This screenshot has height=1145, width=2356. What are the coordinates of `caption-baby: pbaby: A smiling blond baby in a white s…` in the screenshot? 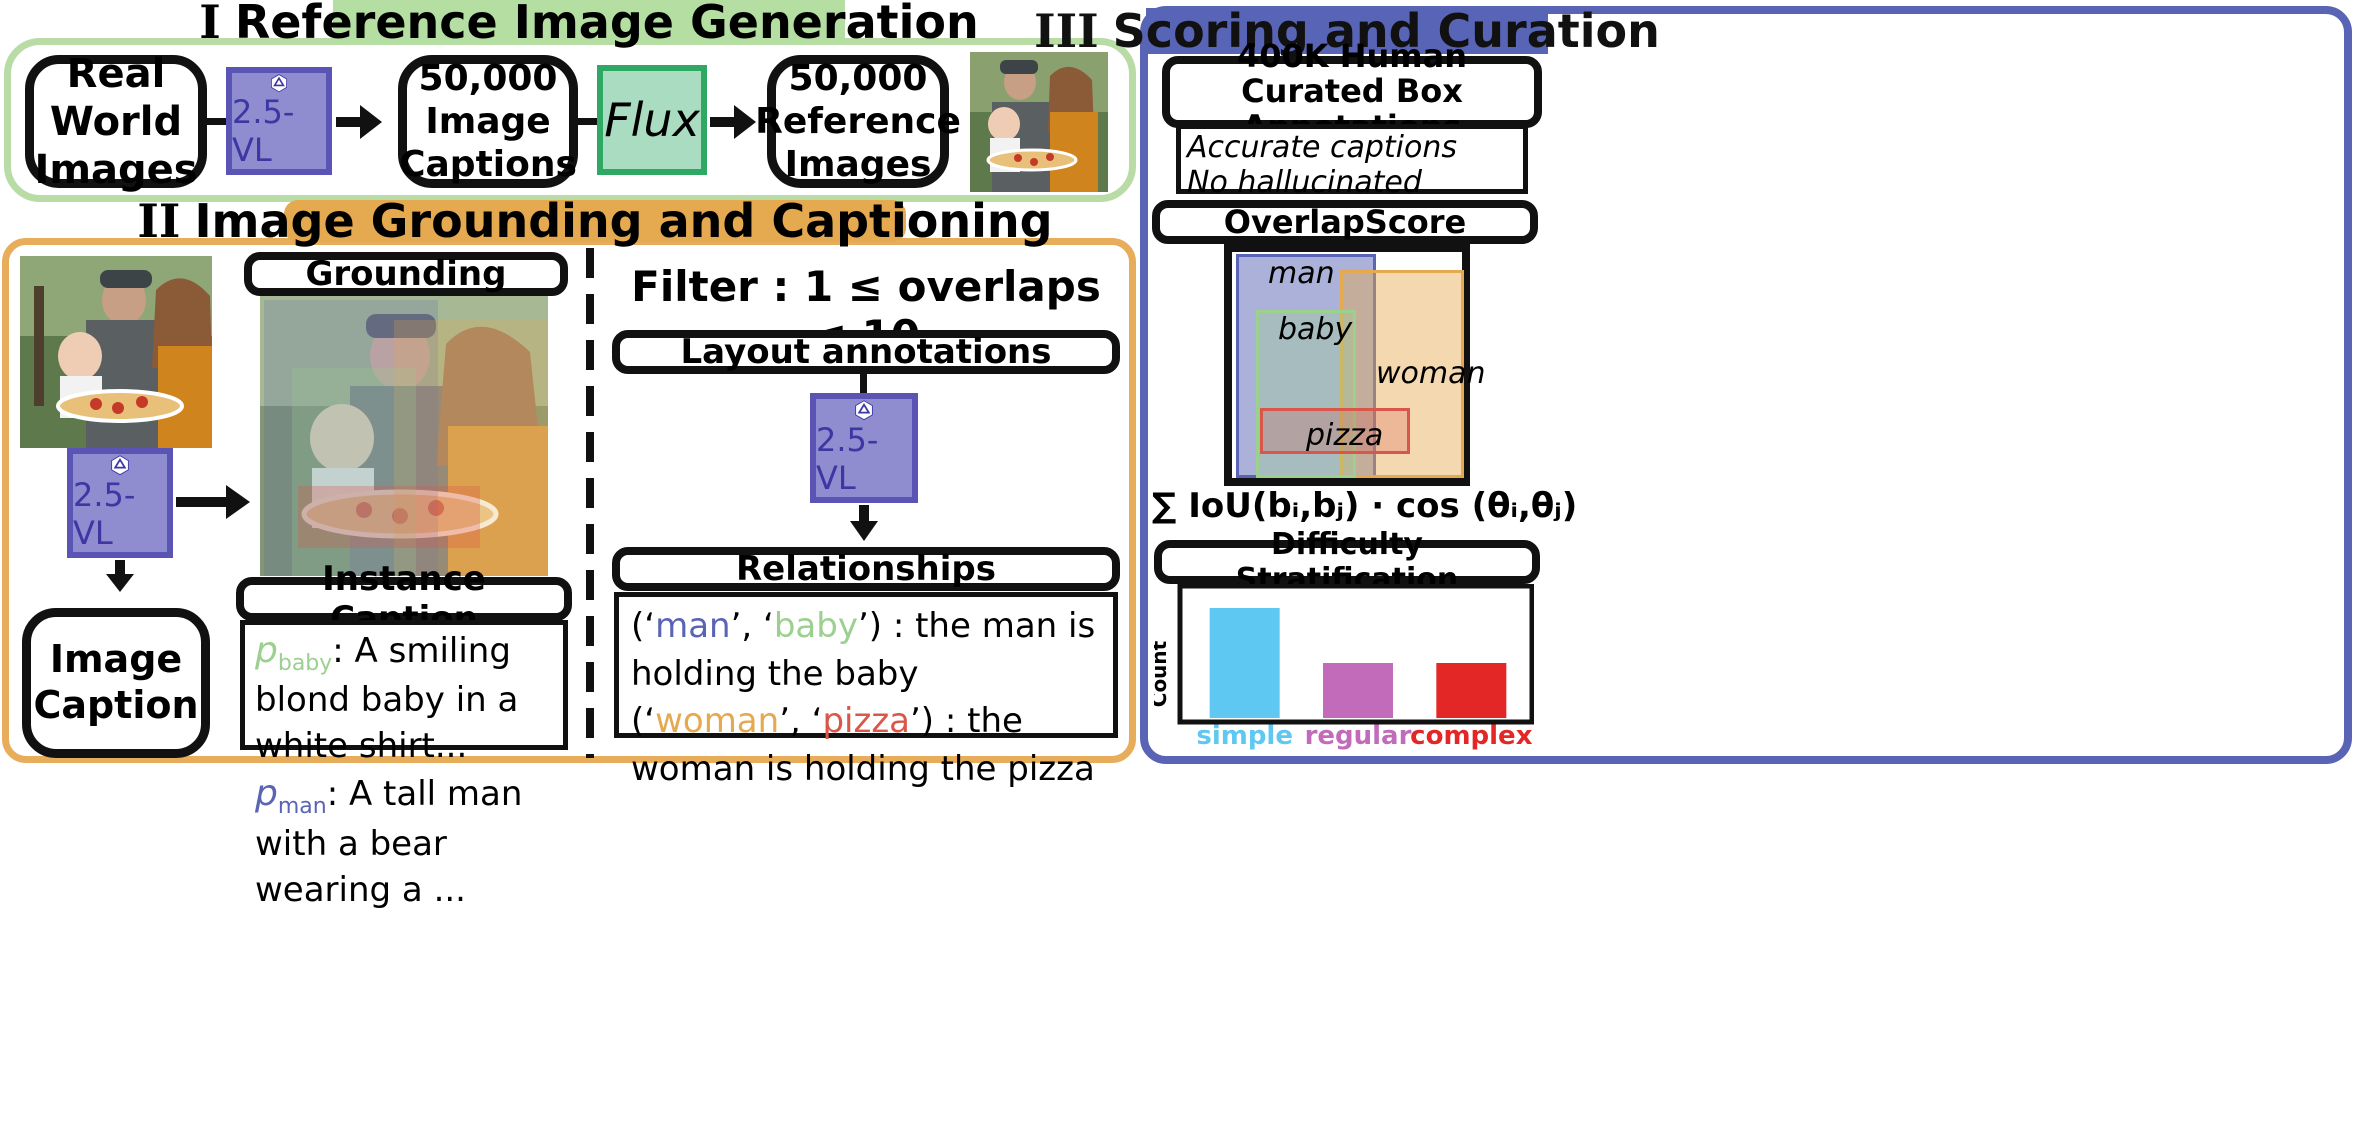 It's located at (387, 698).